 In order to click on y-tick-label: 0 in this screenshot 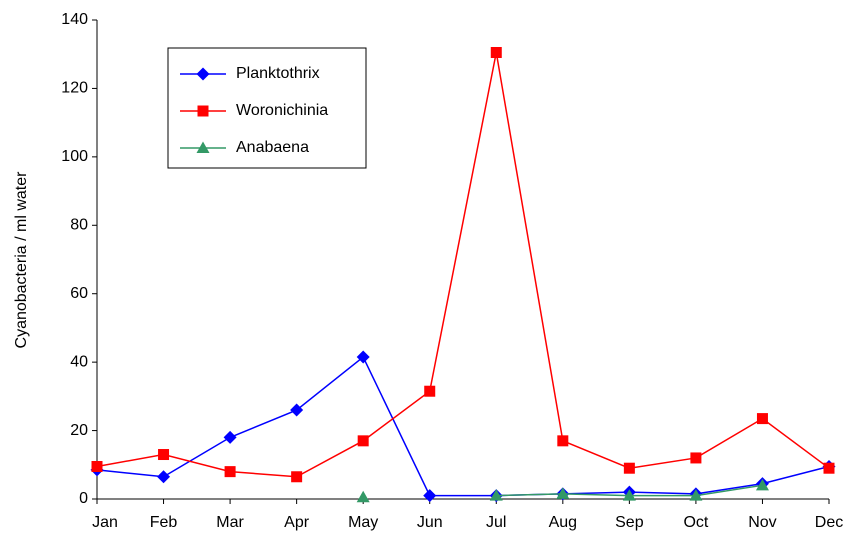, I will do `click(83, 498)`.